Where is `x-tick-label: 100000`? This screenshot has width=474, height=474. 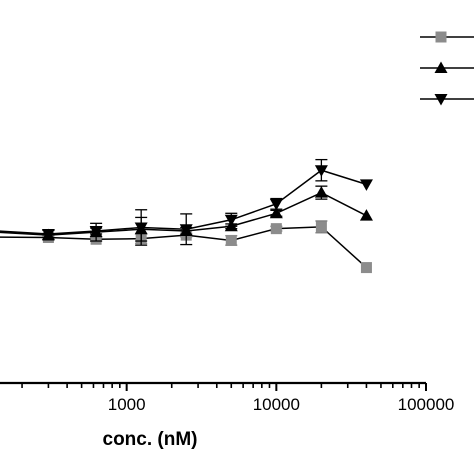 x-tick-label: 100000 is located at coordinates (426, 404).